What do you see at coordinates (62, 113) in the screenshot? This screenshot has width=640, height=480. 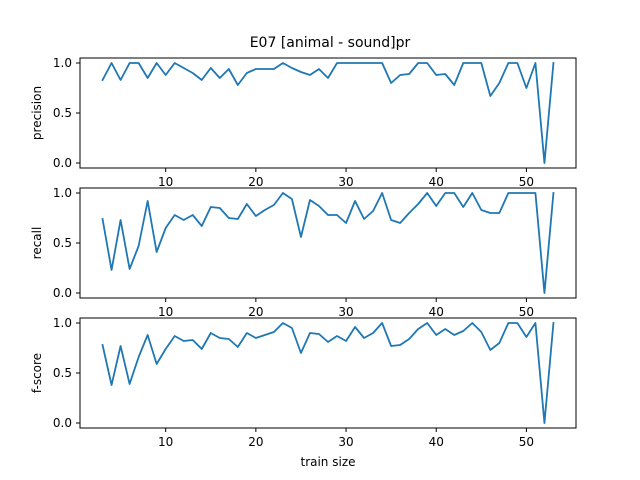 I see `precision-ytick-label: 0.5` at bounding box center [62, 113].